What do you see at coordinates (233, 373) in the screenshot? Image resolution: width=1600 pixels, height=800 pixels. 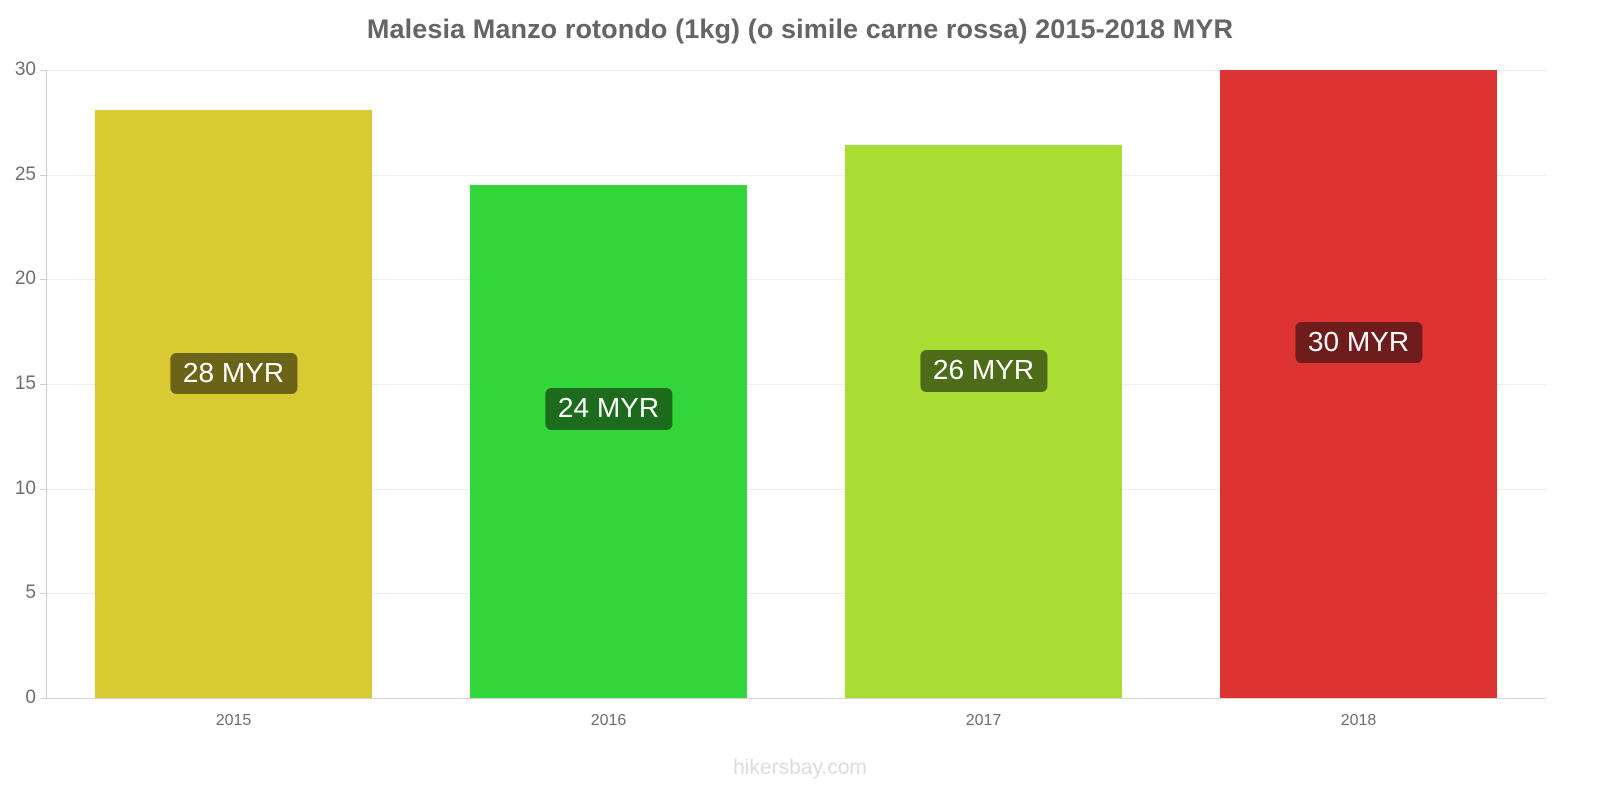 I see `bar-value-label: 28 MYR` at bounding box center [233, 373].